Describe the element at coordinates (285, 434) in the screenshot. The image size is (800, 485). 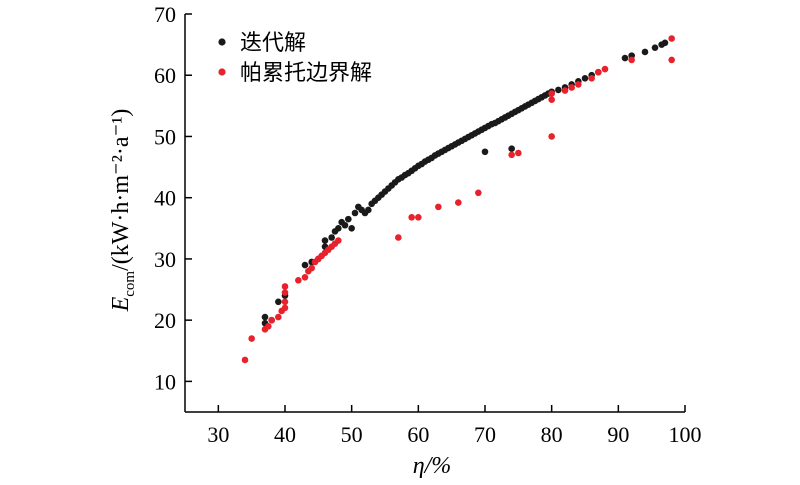
I see `x-tick-label: 40` at that location.